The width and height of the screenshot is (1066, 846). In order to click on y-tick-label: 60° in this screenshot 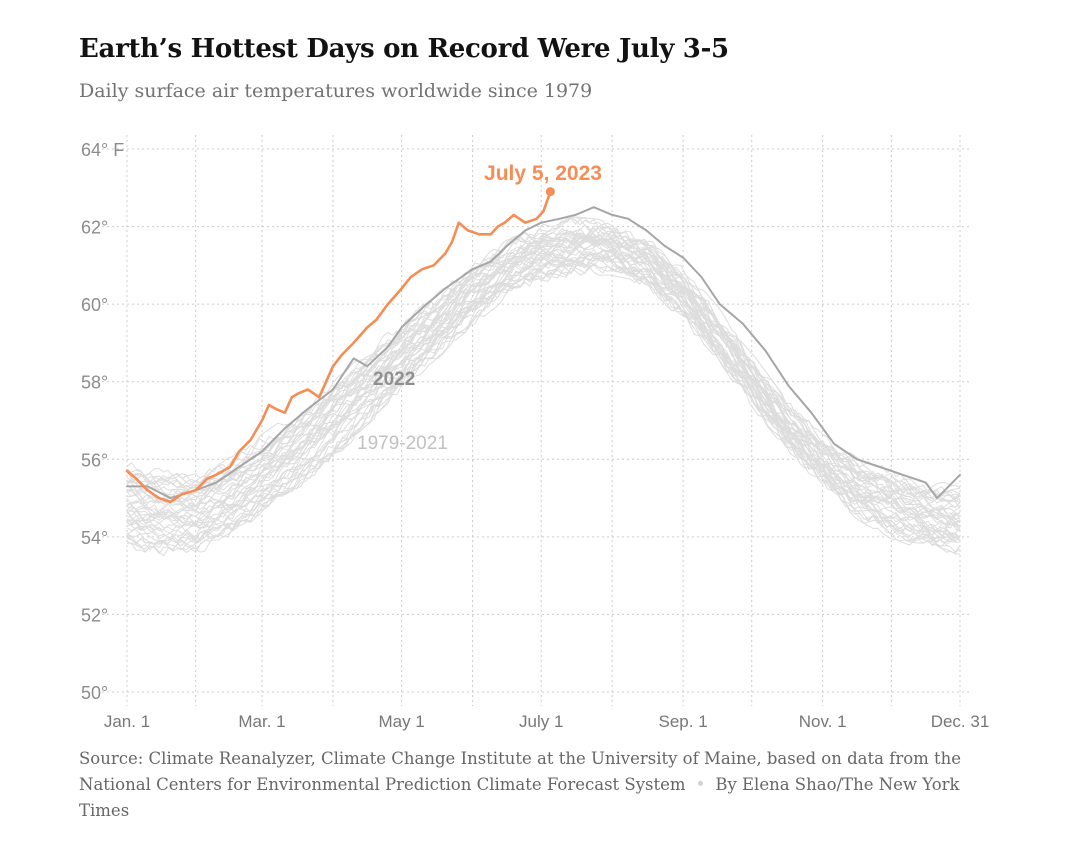, I will do `click(94, 305)`.